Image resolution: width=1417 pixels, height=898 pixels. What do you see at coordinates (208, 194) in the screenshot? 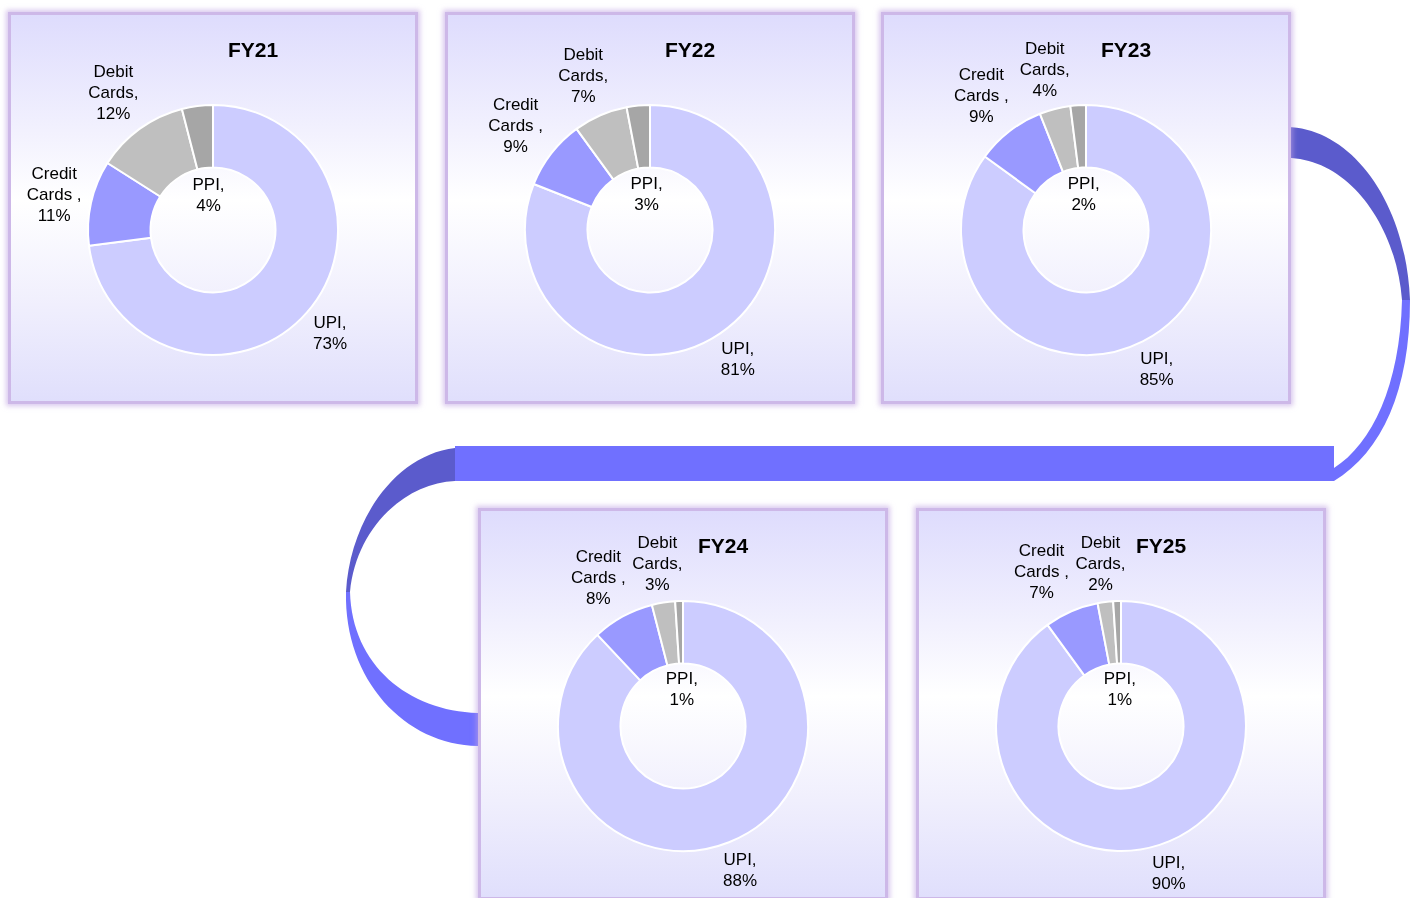
I see `data-label: PPI, 4%` at bounding box center [208, 194].